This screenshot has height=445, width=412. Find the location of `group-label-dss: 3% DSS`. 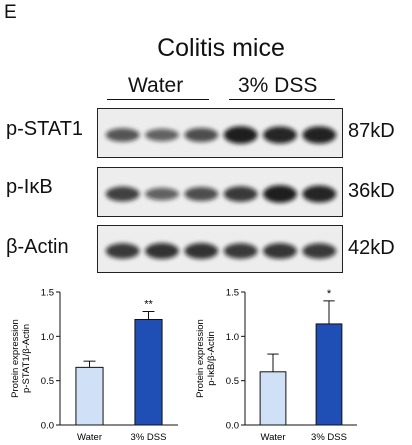

group-label-dss: 3% DSS is located at coordinates (278, 85).